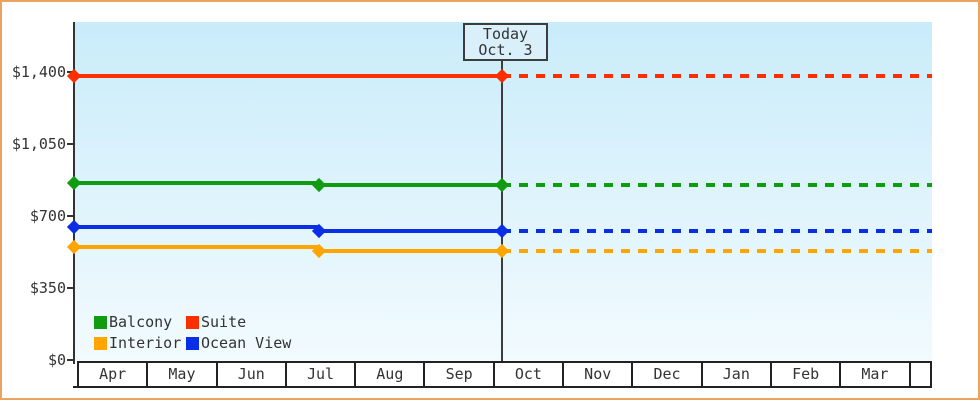 The height and width of the screenshot is (400, 980). Describe the element at coordinates (38, 72) in the screenshot. I see `y-tick-label: $1,400` at that location.